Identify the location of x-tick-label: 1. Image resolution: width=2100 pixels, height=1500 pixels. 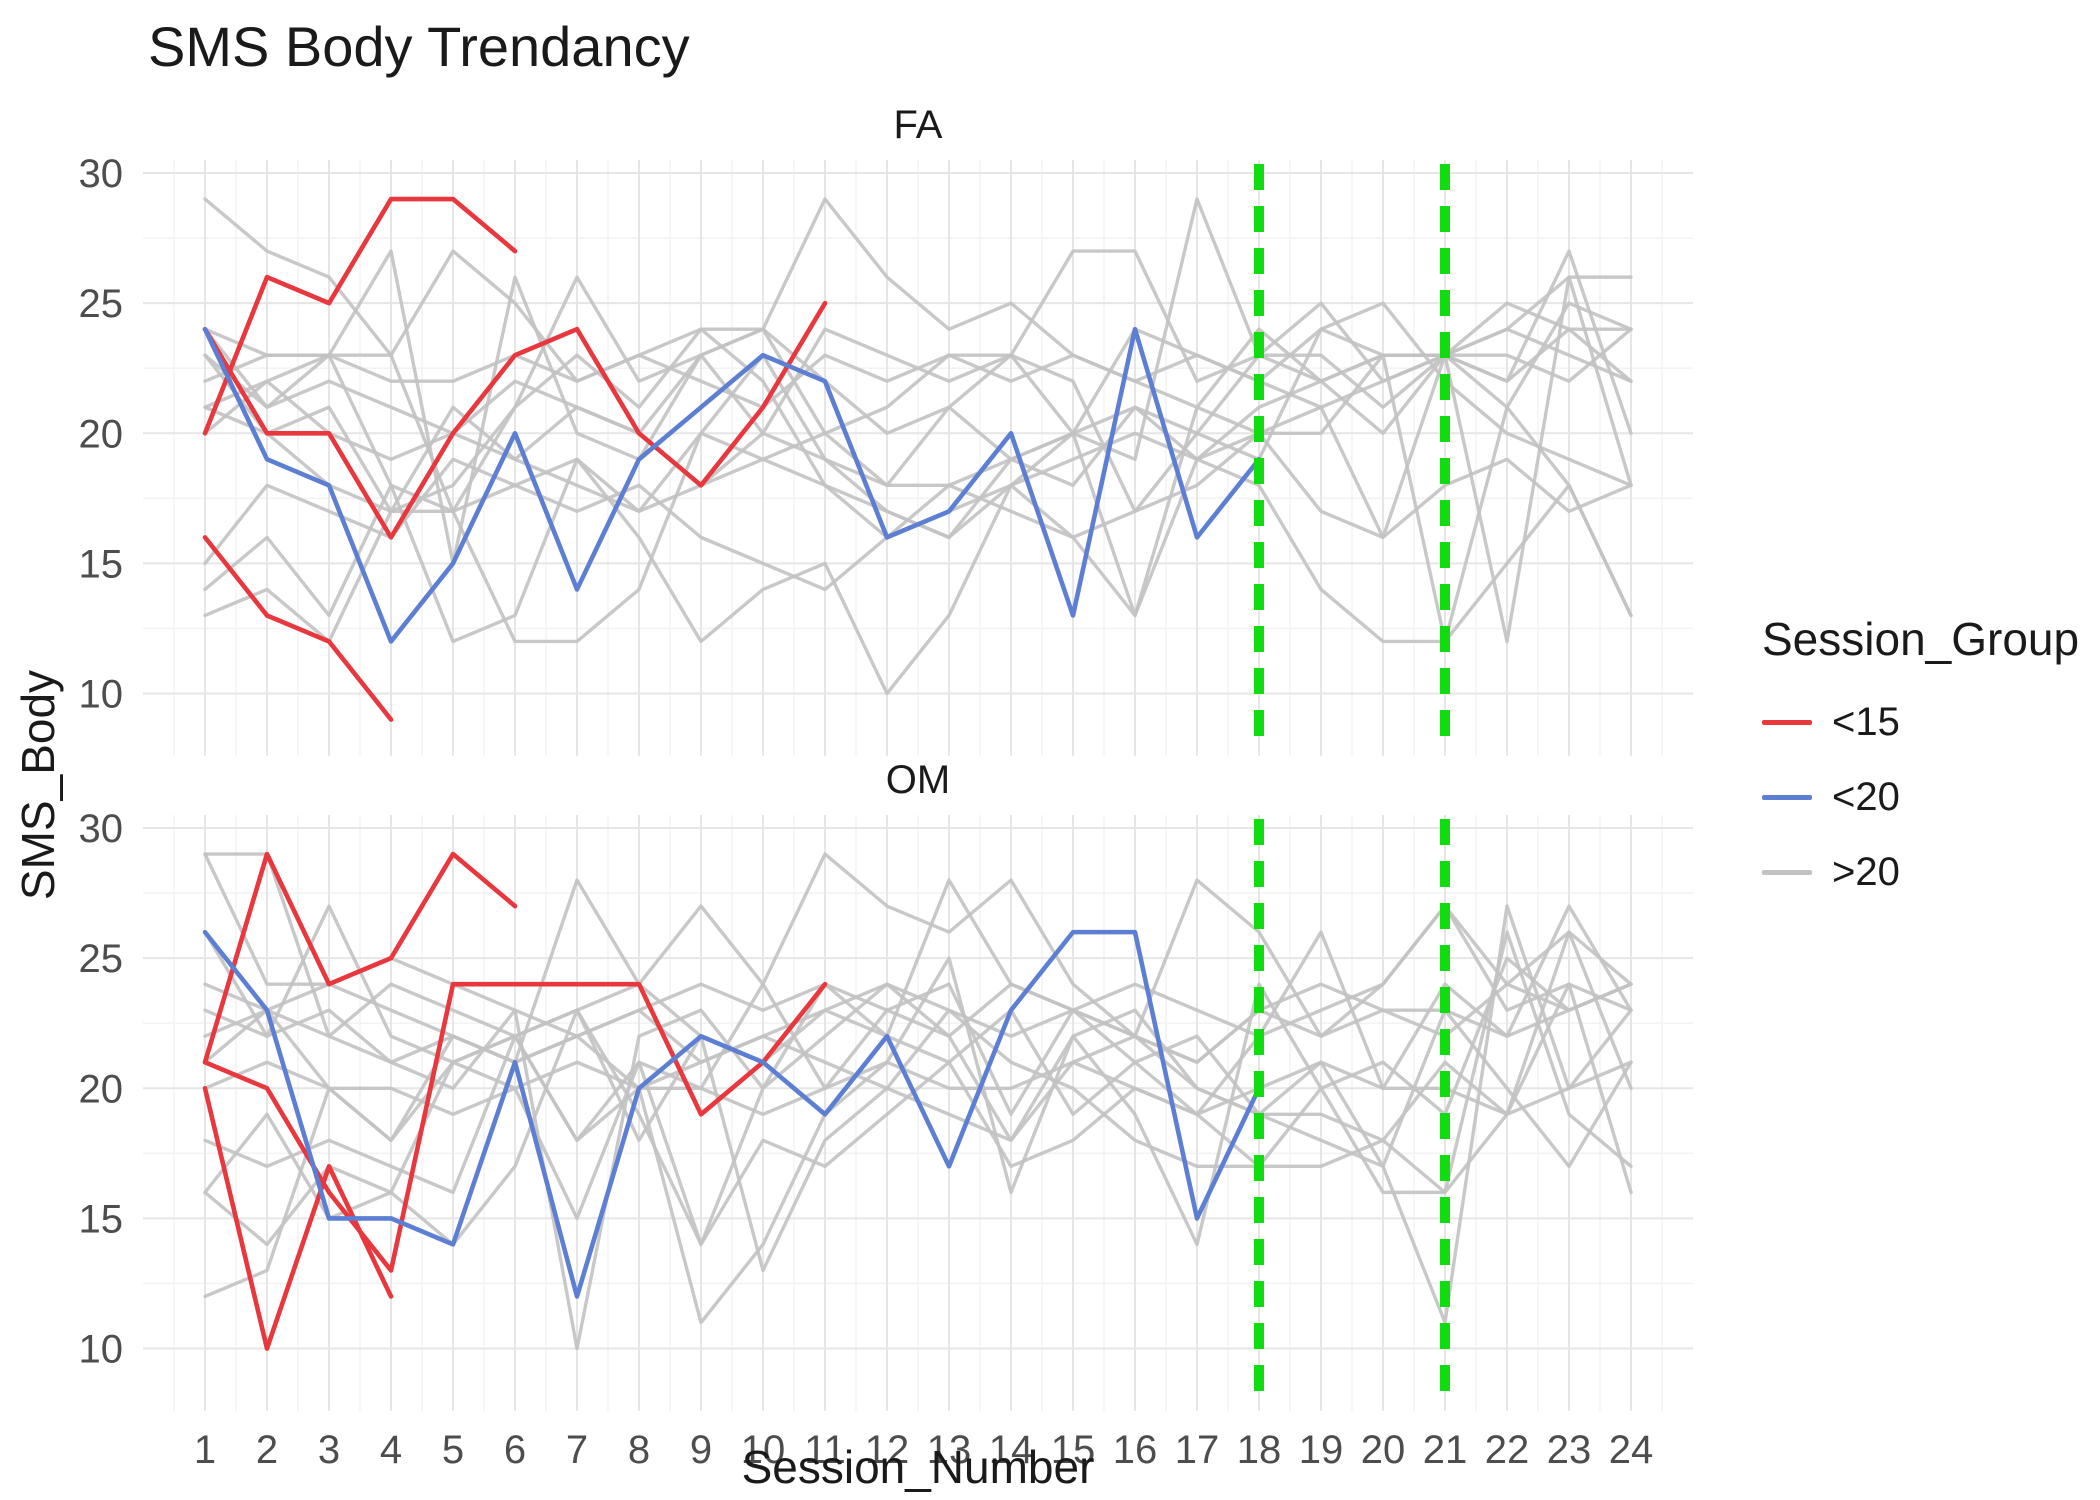
(205, 1450).